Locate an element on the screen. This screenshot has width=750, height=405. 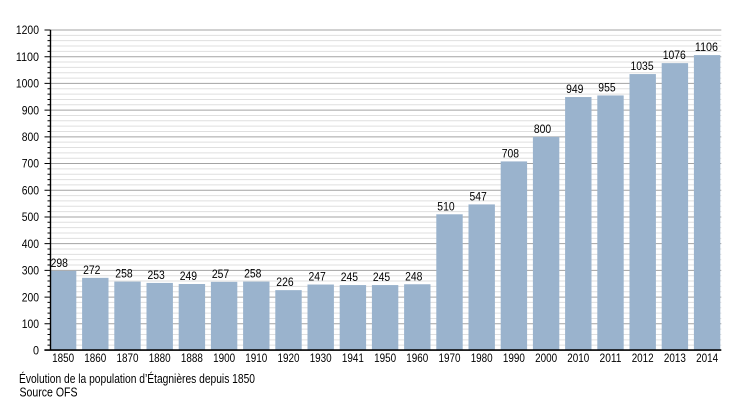
svg-text: 700 is located at coordinates (30, 165).